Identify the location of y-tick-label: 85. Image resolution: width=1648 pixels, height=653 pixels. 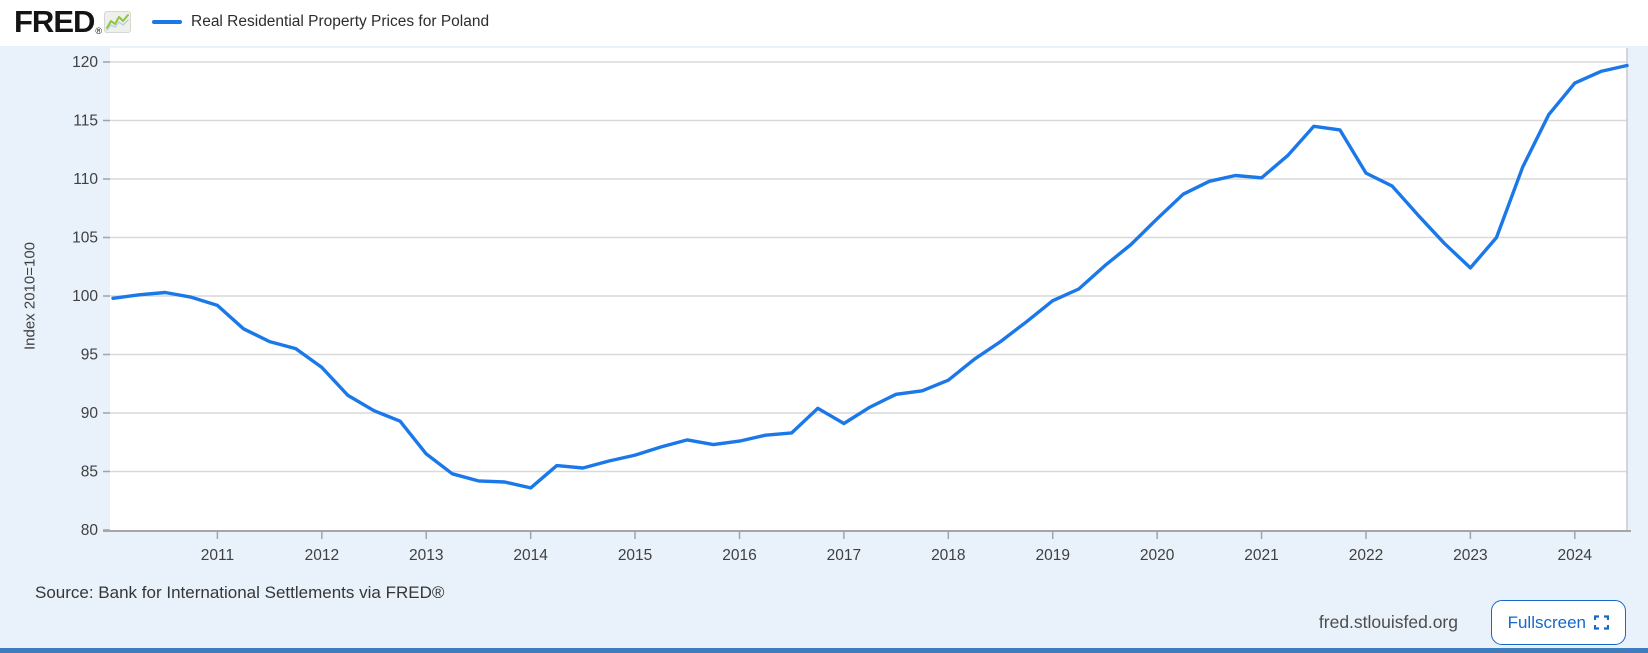
(89, 472).